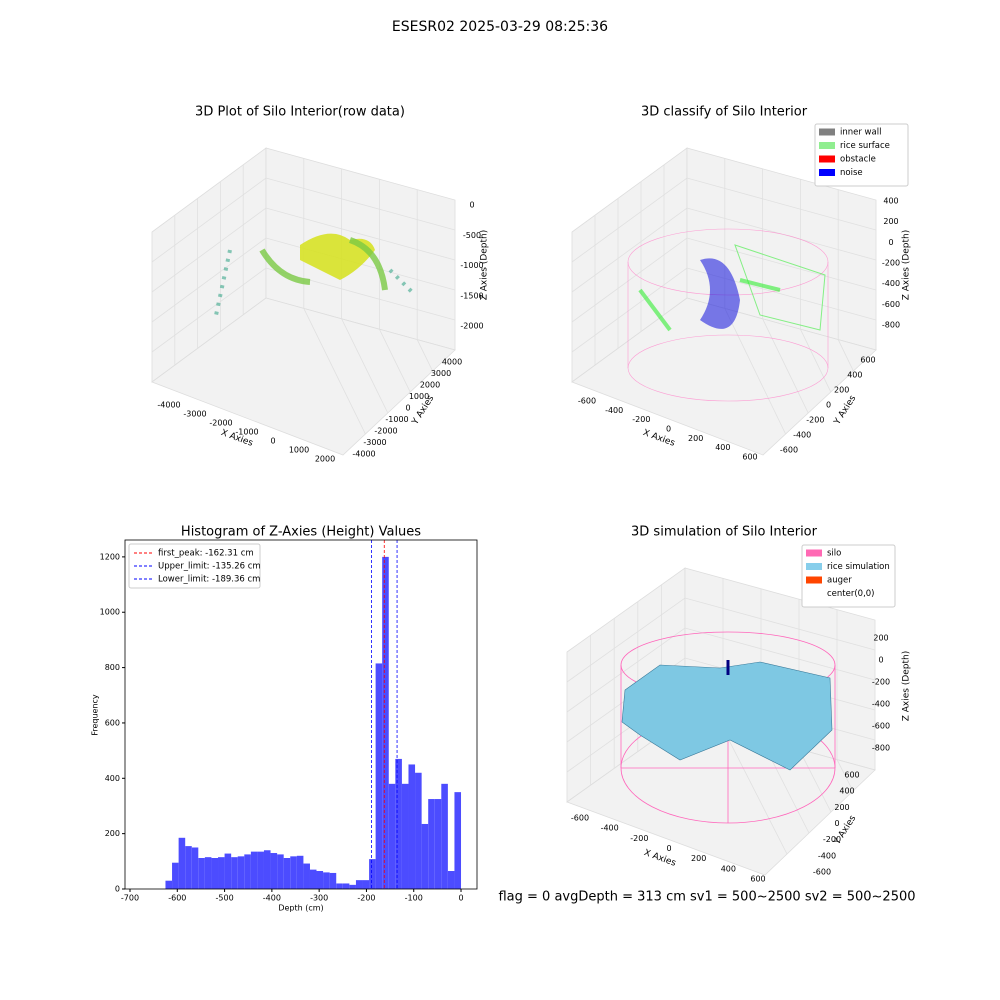 This screenshot has height=1000, width=1000. I want to click on x-tick-label: -500, so click(225, 898).